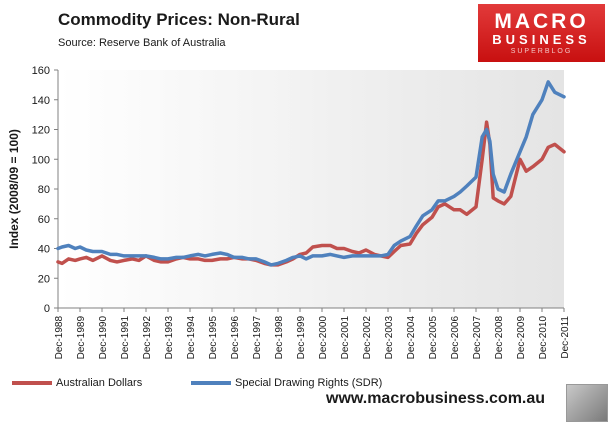 The width and height of the screenshot is (609, 422). I want to click on x-tick-label: Dec-1988, so click(59, 338).